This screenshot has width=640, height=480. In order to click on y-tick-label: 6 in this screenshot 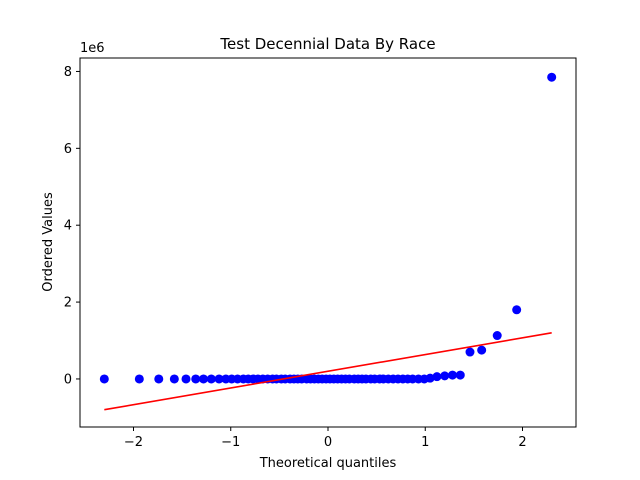, I will do `click(68, 149)`.